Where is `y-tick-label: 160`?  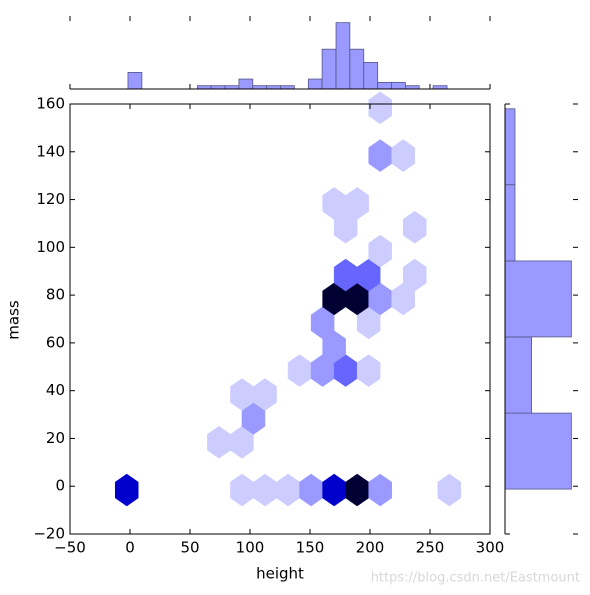
y-tick-label: 160 is located at coordinates (50, 104).